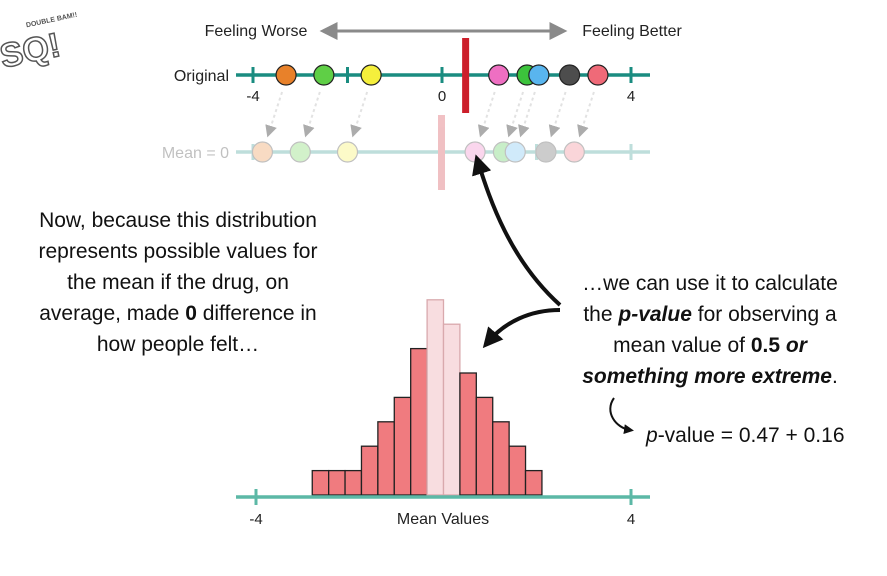 This screenshot has height=576, width=887. I want to click on pointer-to-formula, so click(621, 416).